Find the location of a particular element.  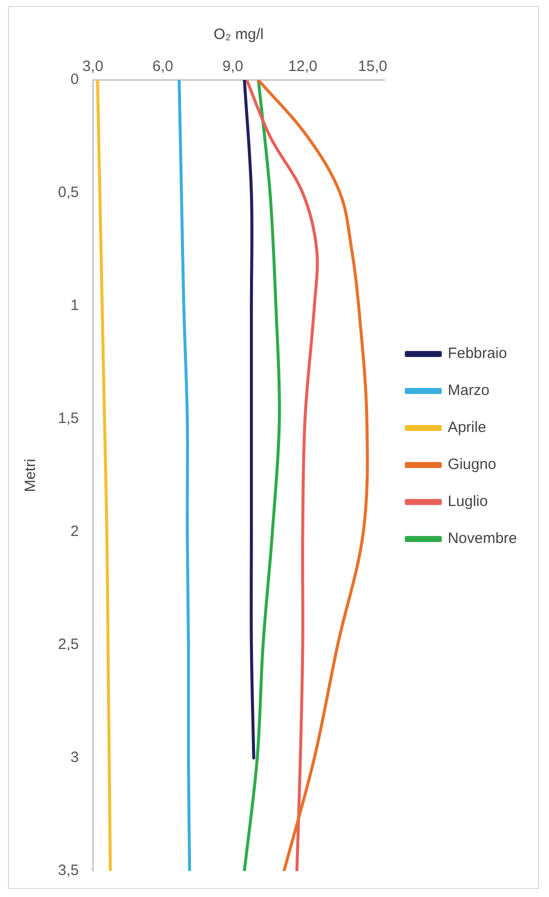

y-tick-label: 1,5 is located at coordinates (68, 419).